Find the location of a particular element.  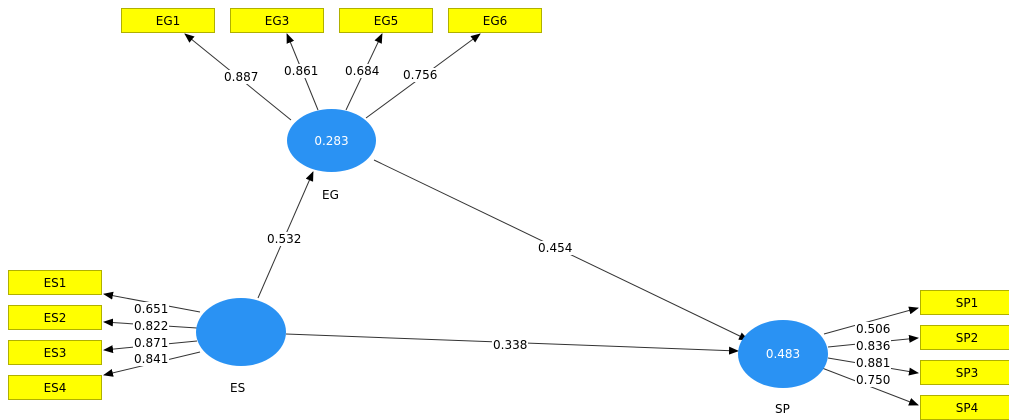

loading-eg5-label: 0.684 is located at coordinates (362, 71).